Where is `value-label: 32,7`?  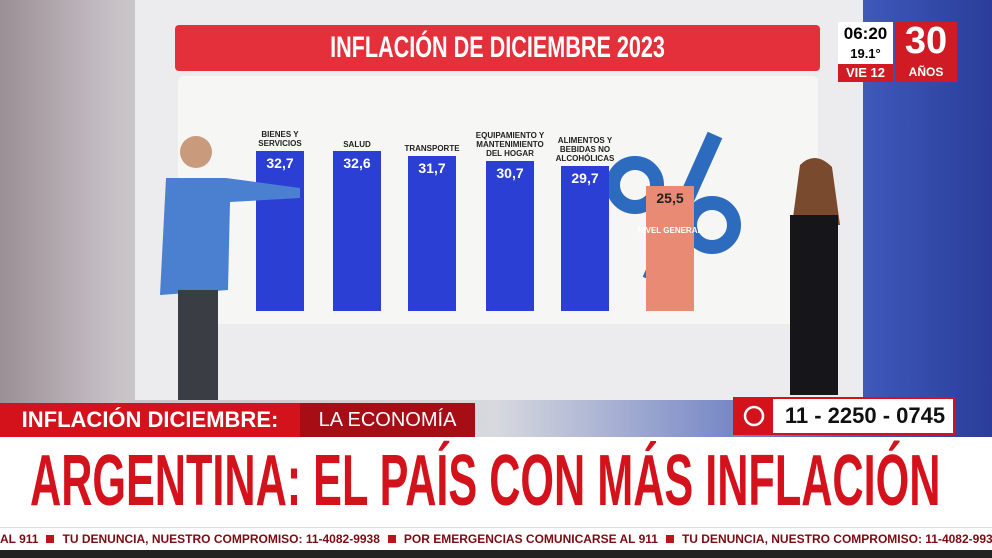
value-label: 32,7 is located at coordinates (280, 163).